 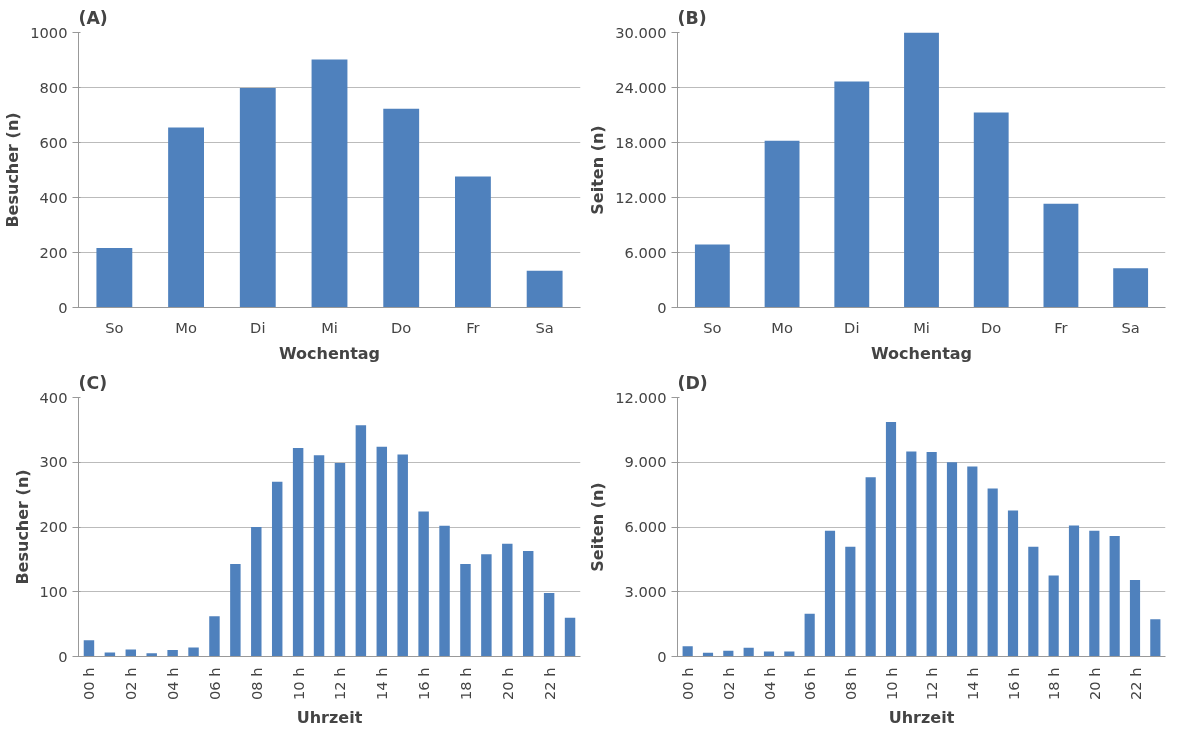 What do you see at coordinates (645, 591) in the screenshot?
I see `y-tick-label: 3.000` at bounding box center [645, 591].